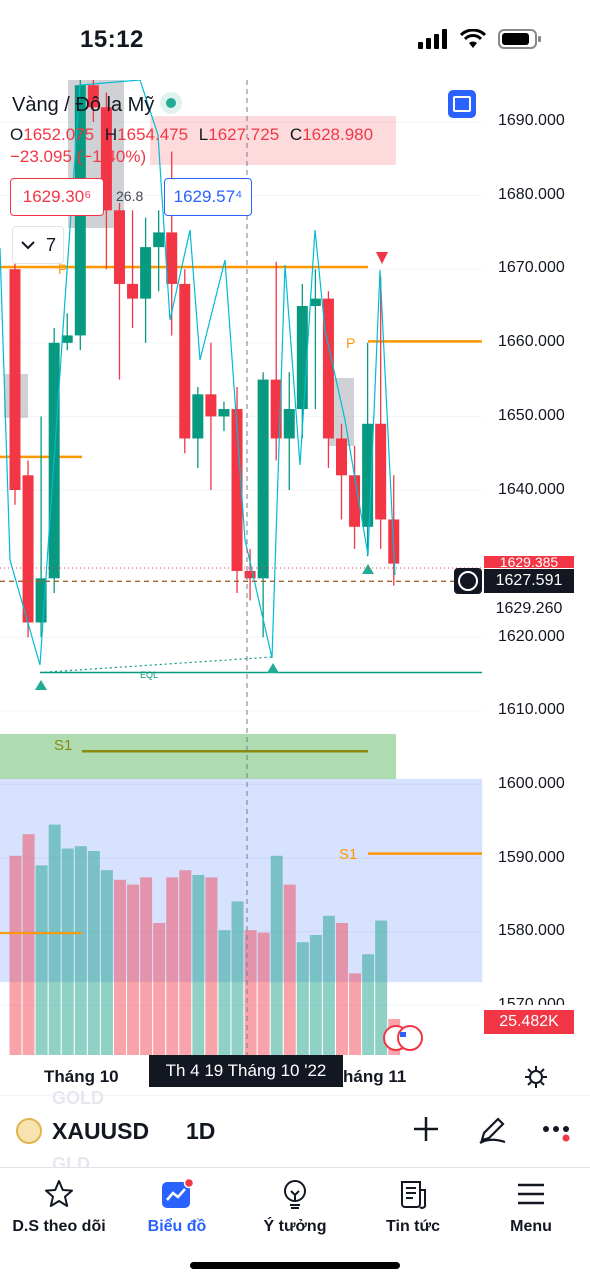  What do you see at coordinates (468, 581) in the screenshot?
I see `add-alert-button` at bounding box center [468, 581].